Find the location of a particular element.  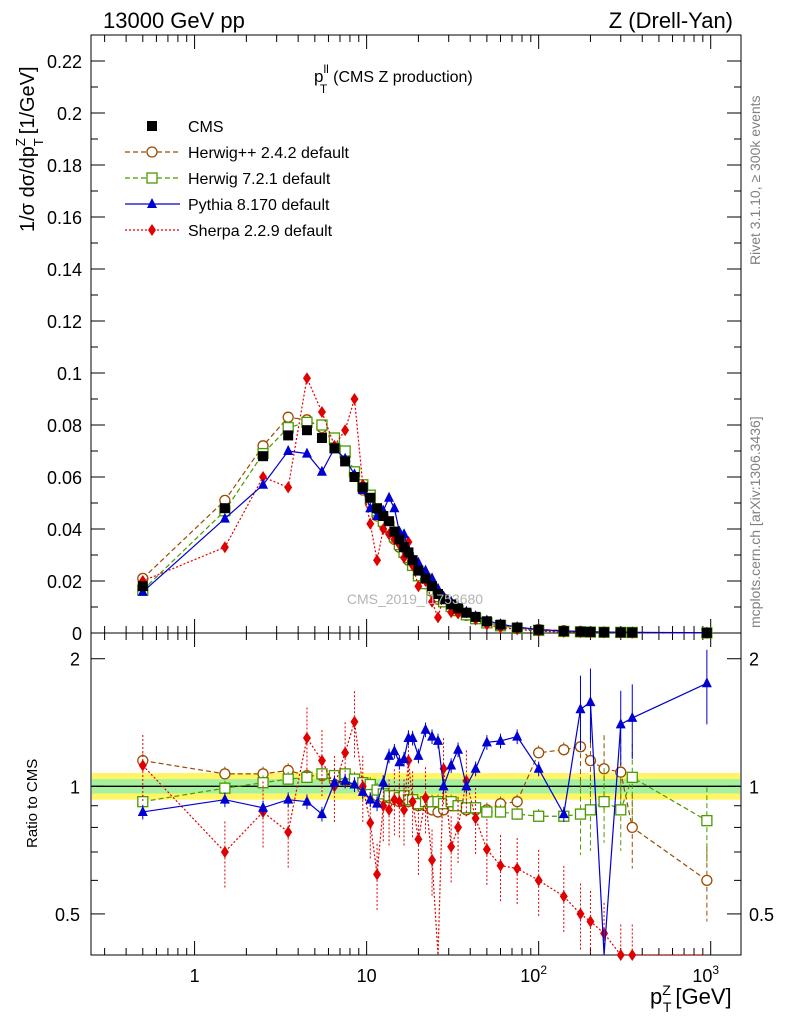

ratio-y-tick-label: 2 is located at coordinates (75, 660).